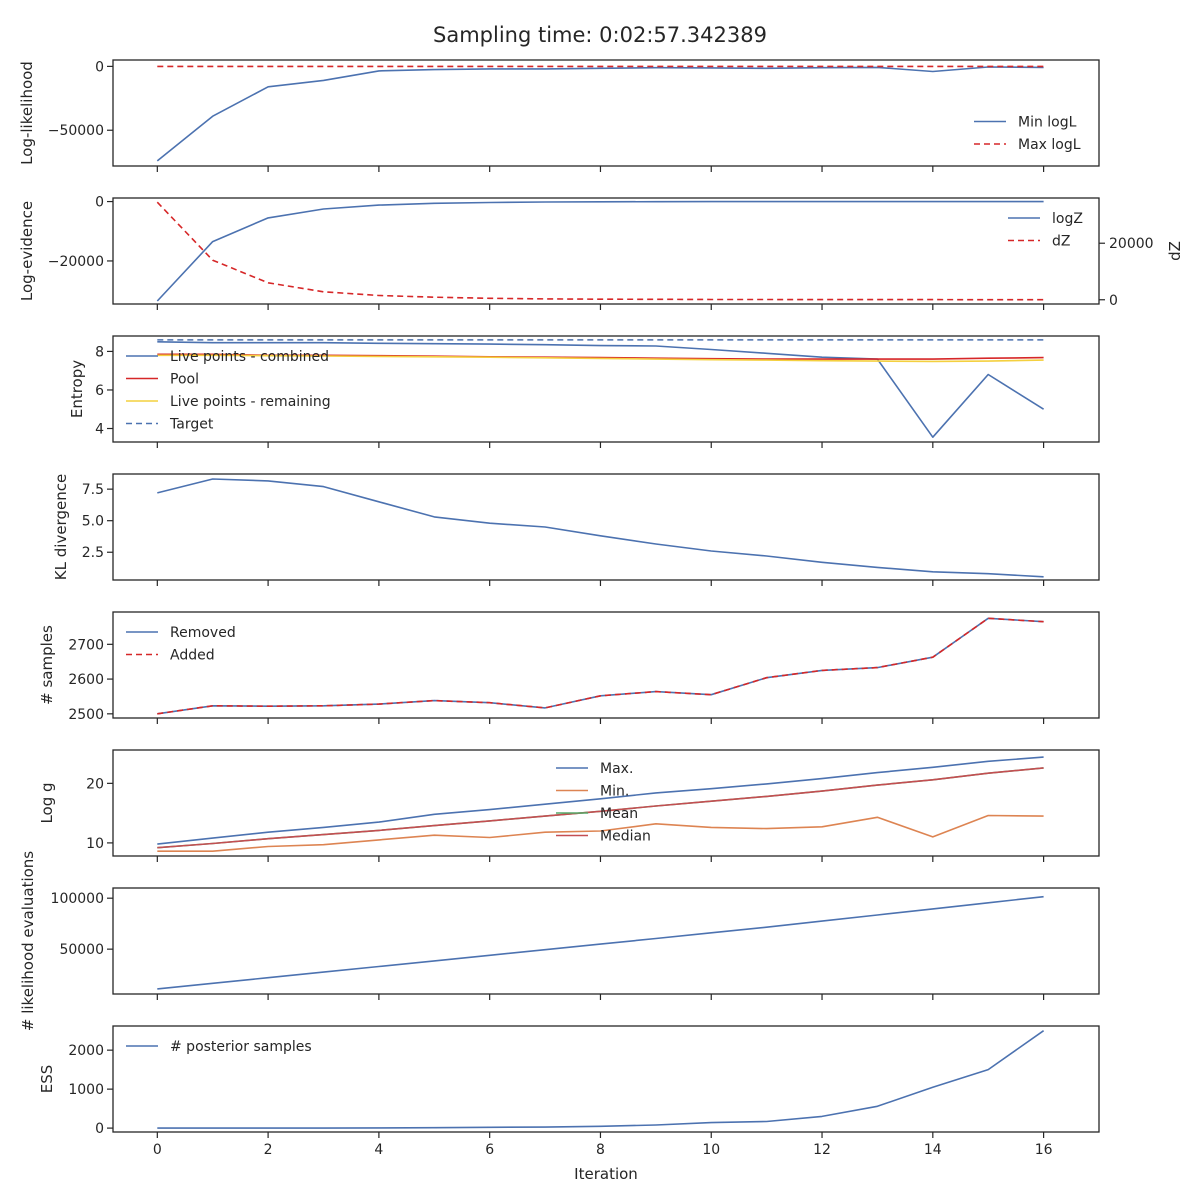  I want to click on y-axis-label: ESS, so click(47, 1079).